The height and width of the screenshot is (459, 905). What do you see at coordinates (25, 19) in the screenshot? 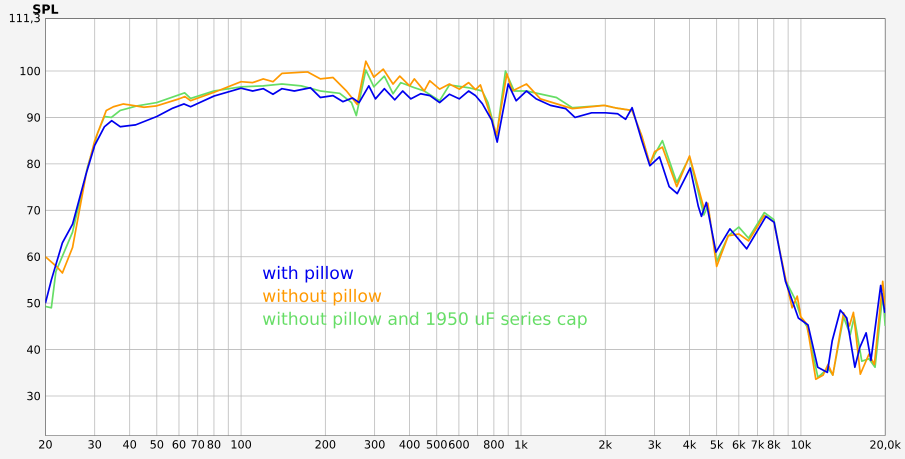
I see `y-tick-label: 111,3` at bounding box center [25, 19].